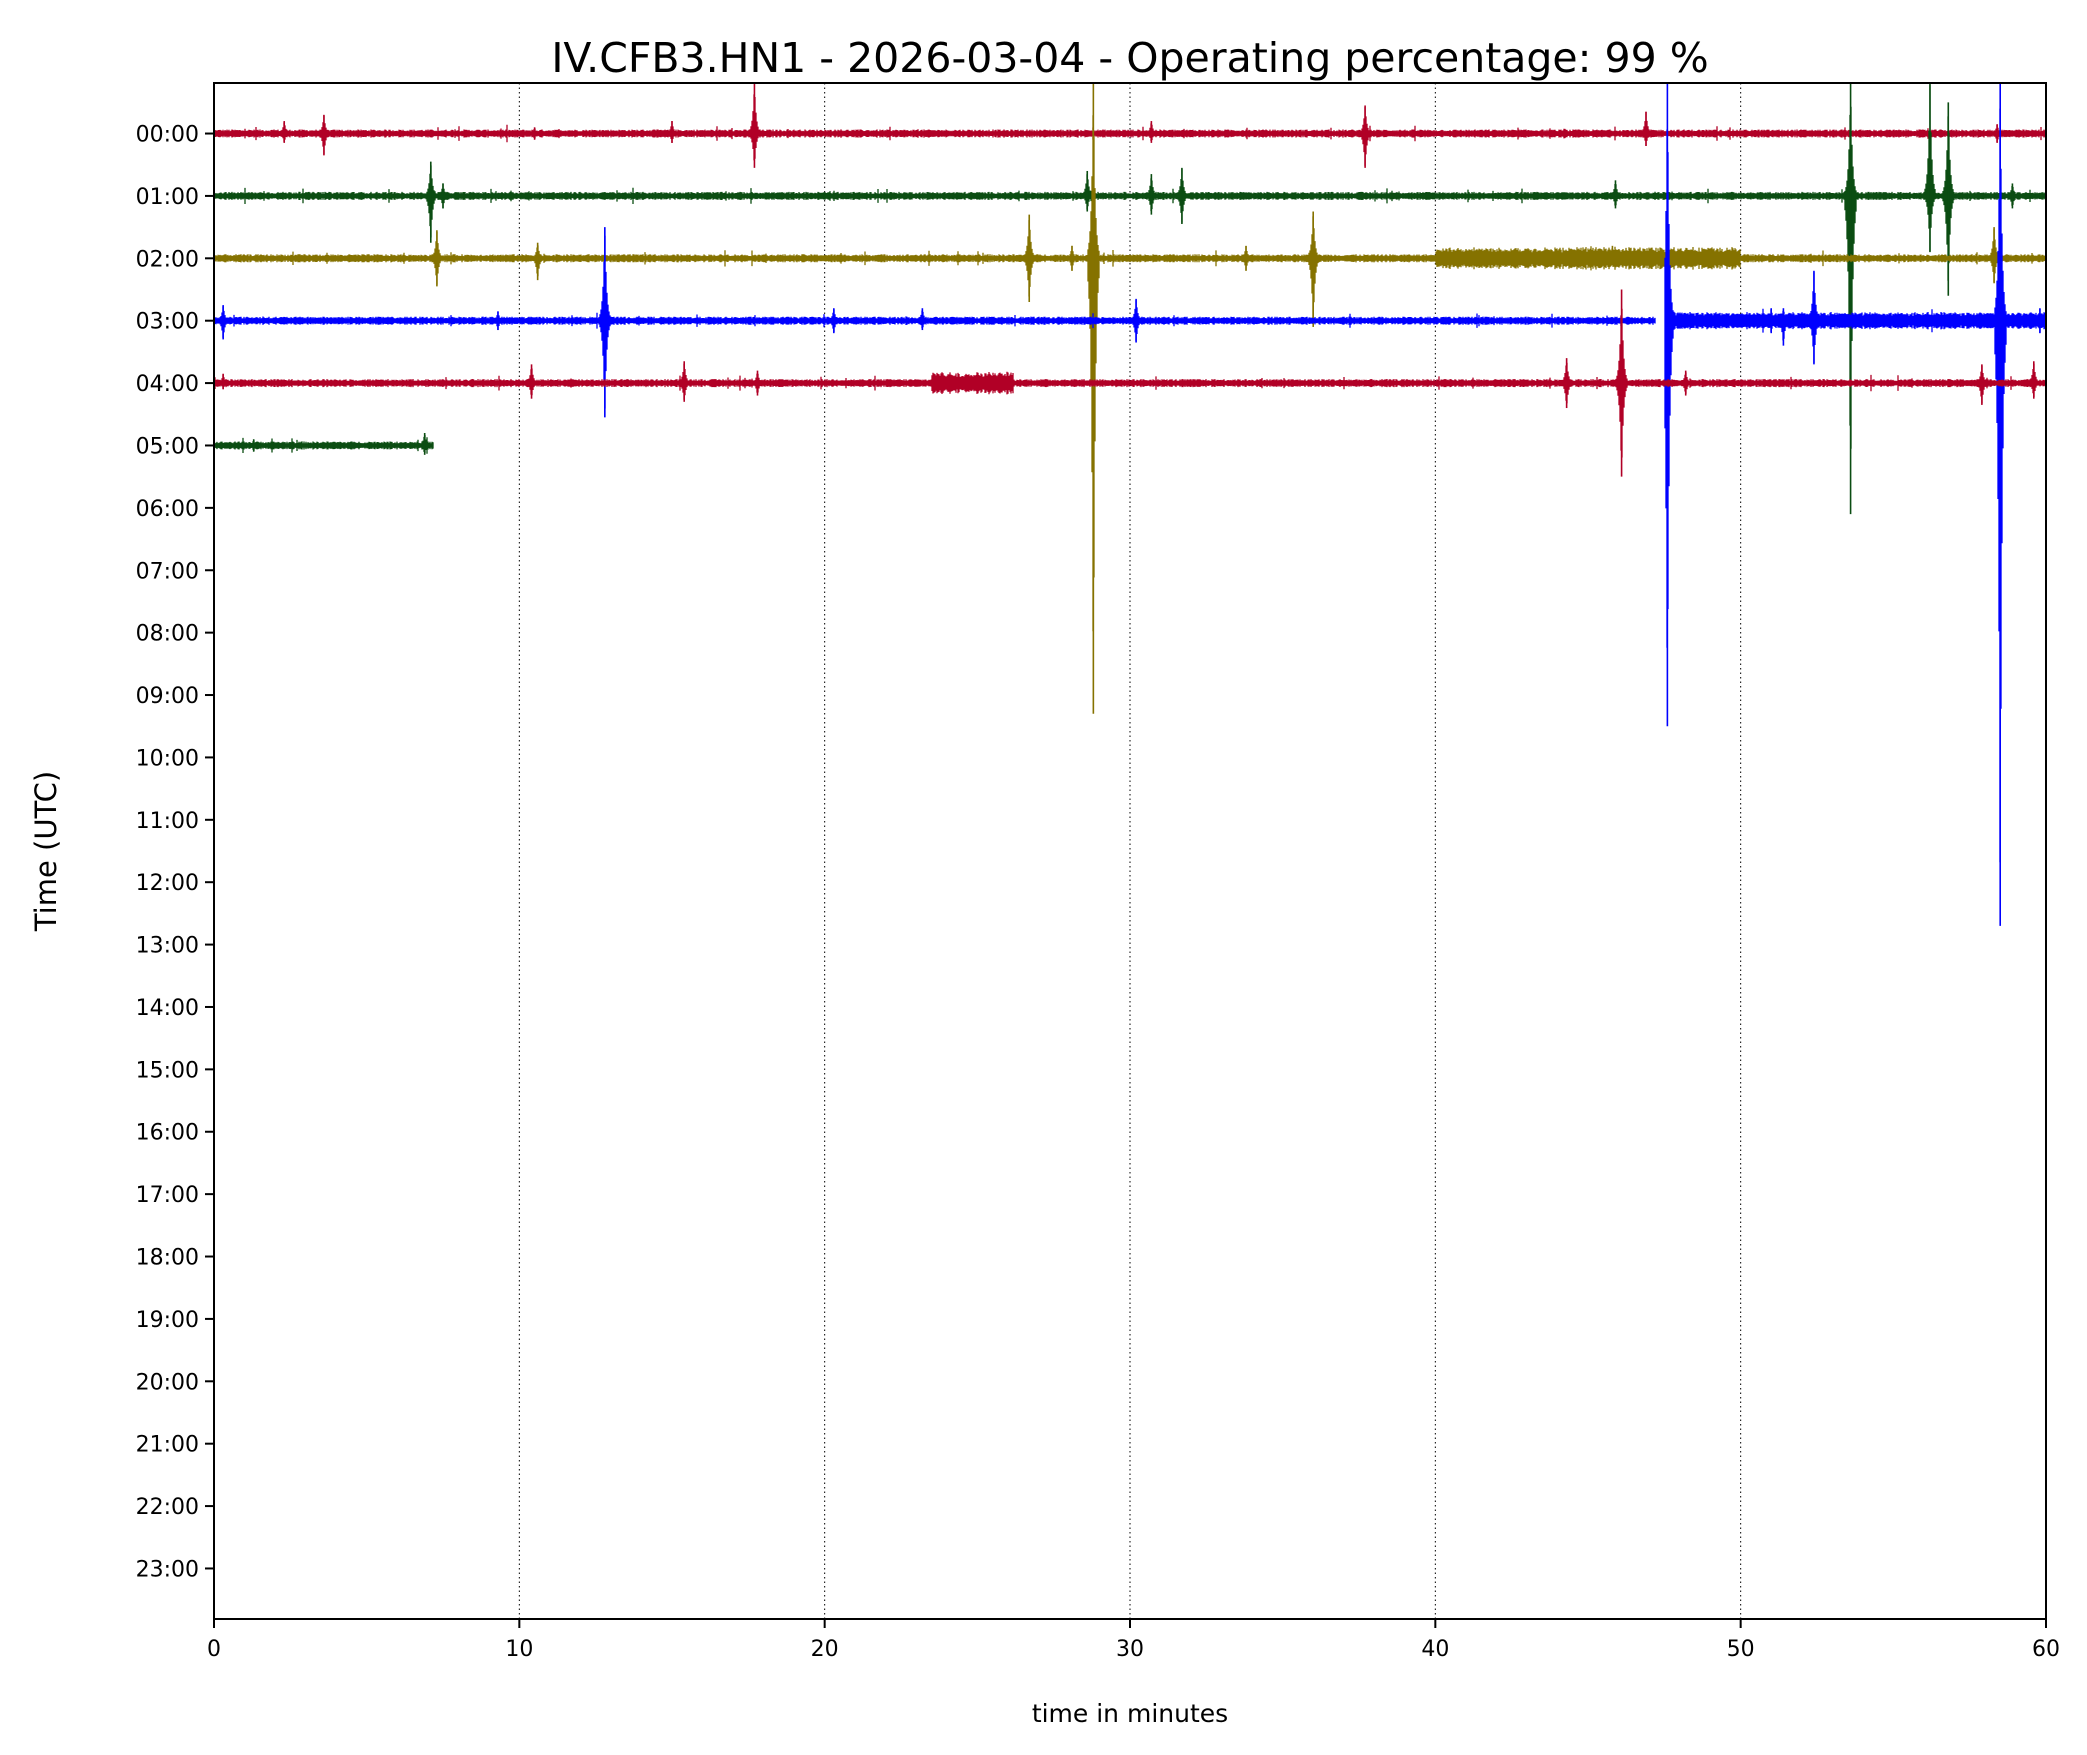 Image resolution: width=2087 pixels, height=1755 pixels. What do you see at coordinates (167, 509) in the screenshot?
I see `y-tick-label: 06:00` at bounding box center [167, 509].